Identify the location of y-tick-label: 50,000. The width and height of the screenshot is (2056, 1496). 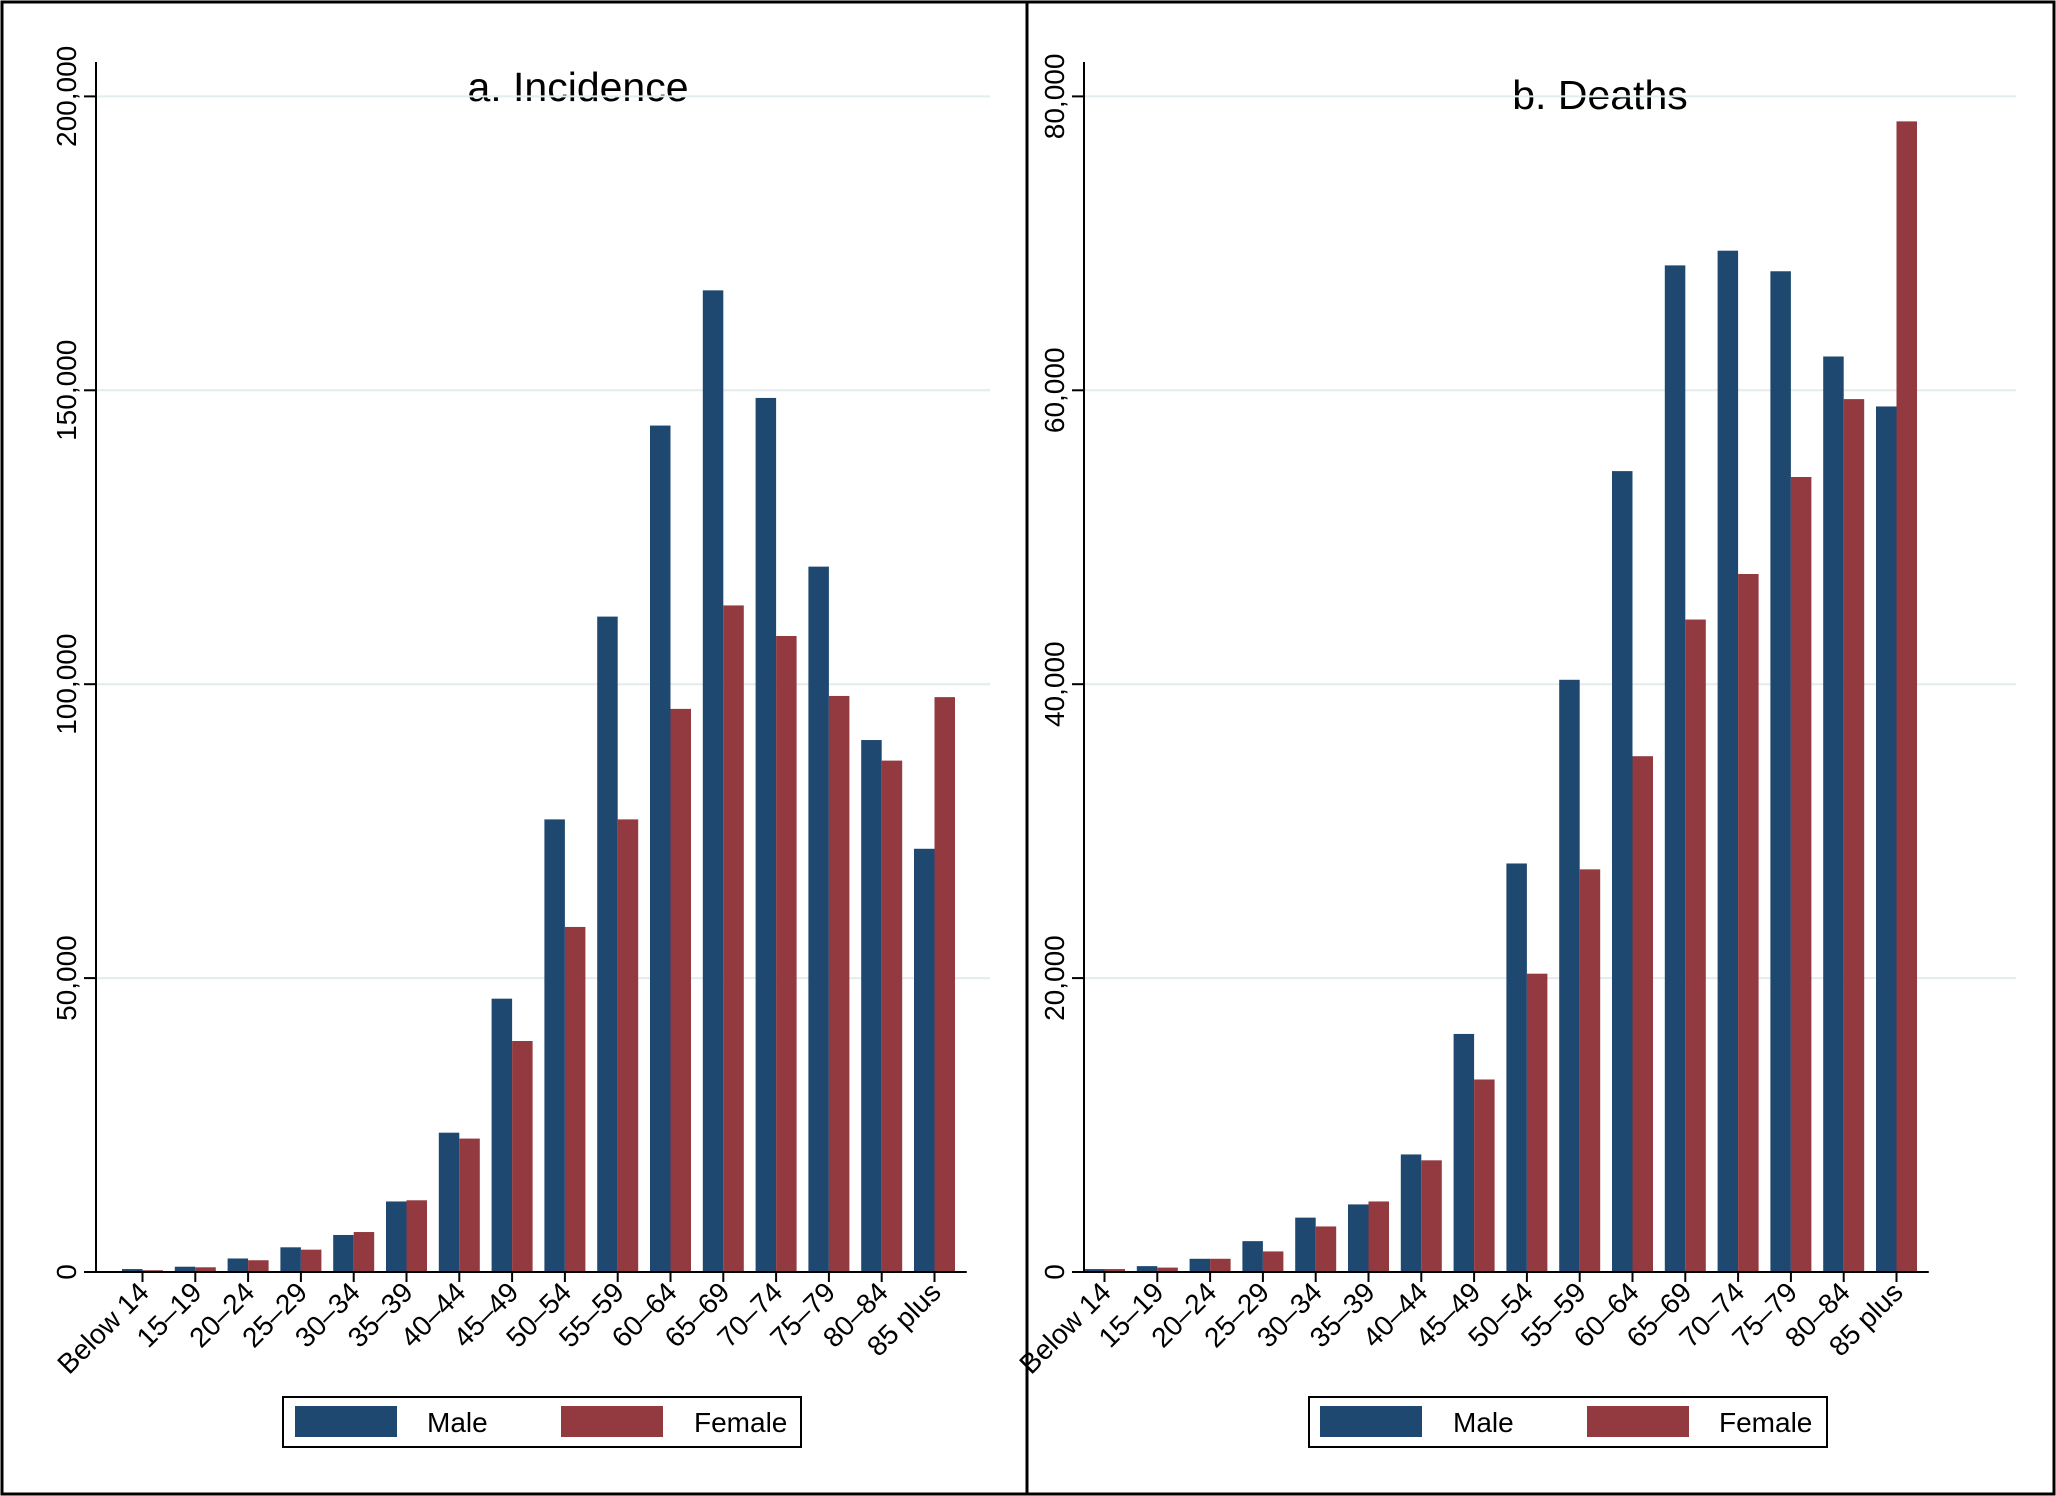
(66, 978).